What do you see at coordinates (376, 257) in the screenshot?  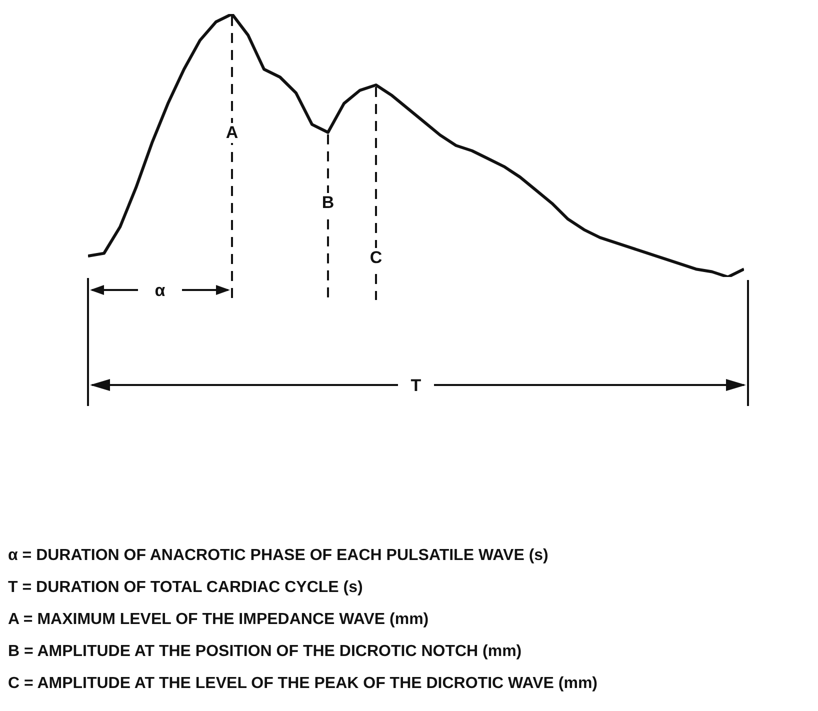 I see `annotation: C` at bounding box center [376, 257].